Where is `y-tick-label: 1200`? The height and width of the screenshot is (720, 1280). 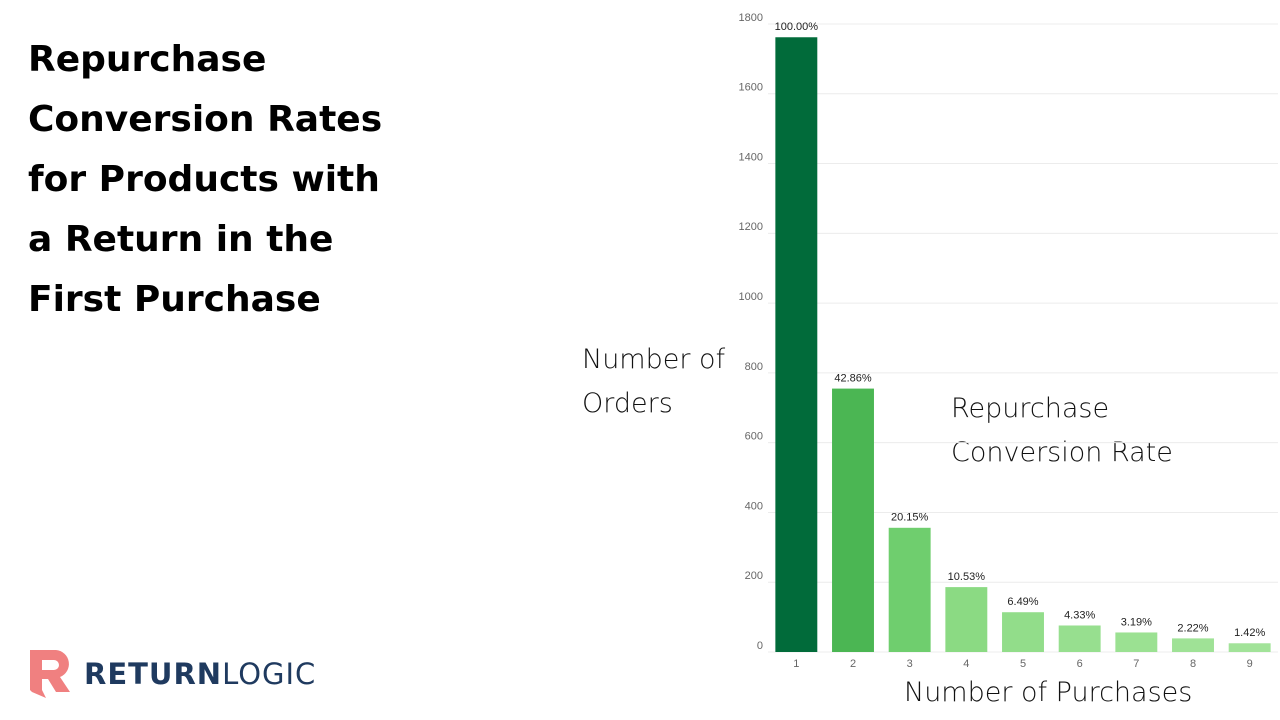 y-tick-label: 1200 is located at coordinates (751, 227).